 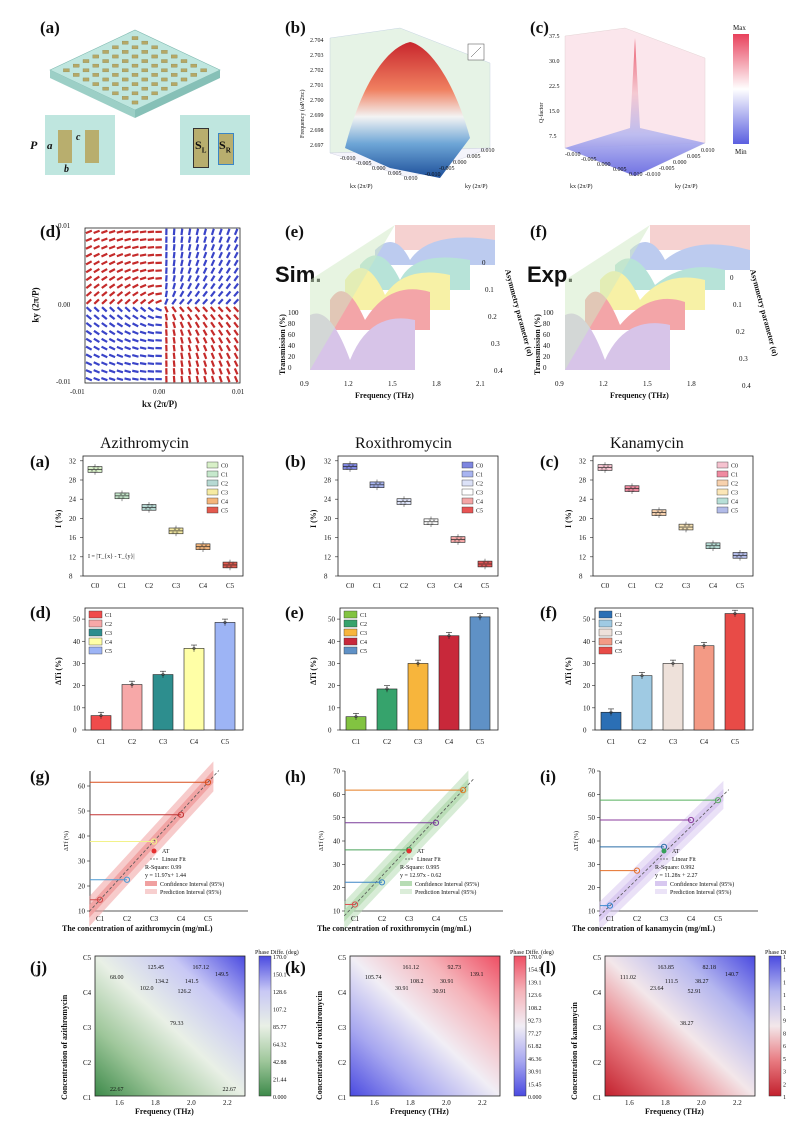 I want to click on fit-panel-label: (h), so click(x=295, y=776).